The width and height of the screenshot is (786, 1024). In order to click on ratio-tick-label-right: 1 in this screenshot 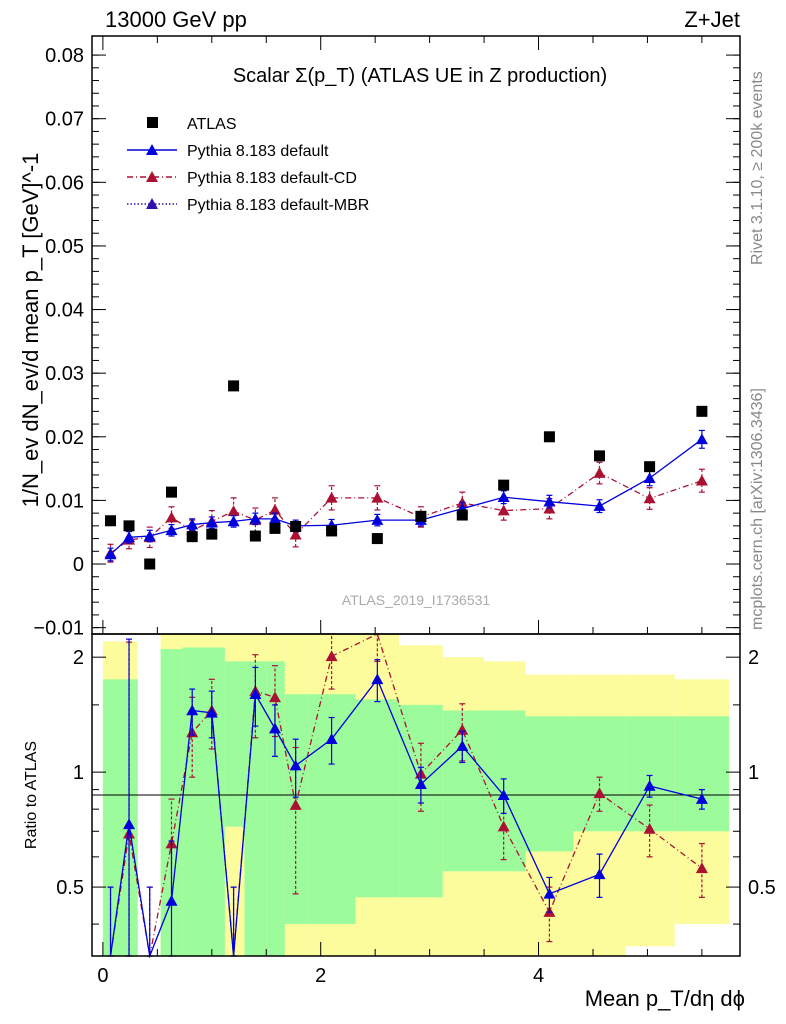, I will do `click(753, 773)`.